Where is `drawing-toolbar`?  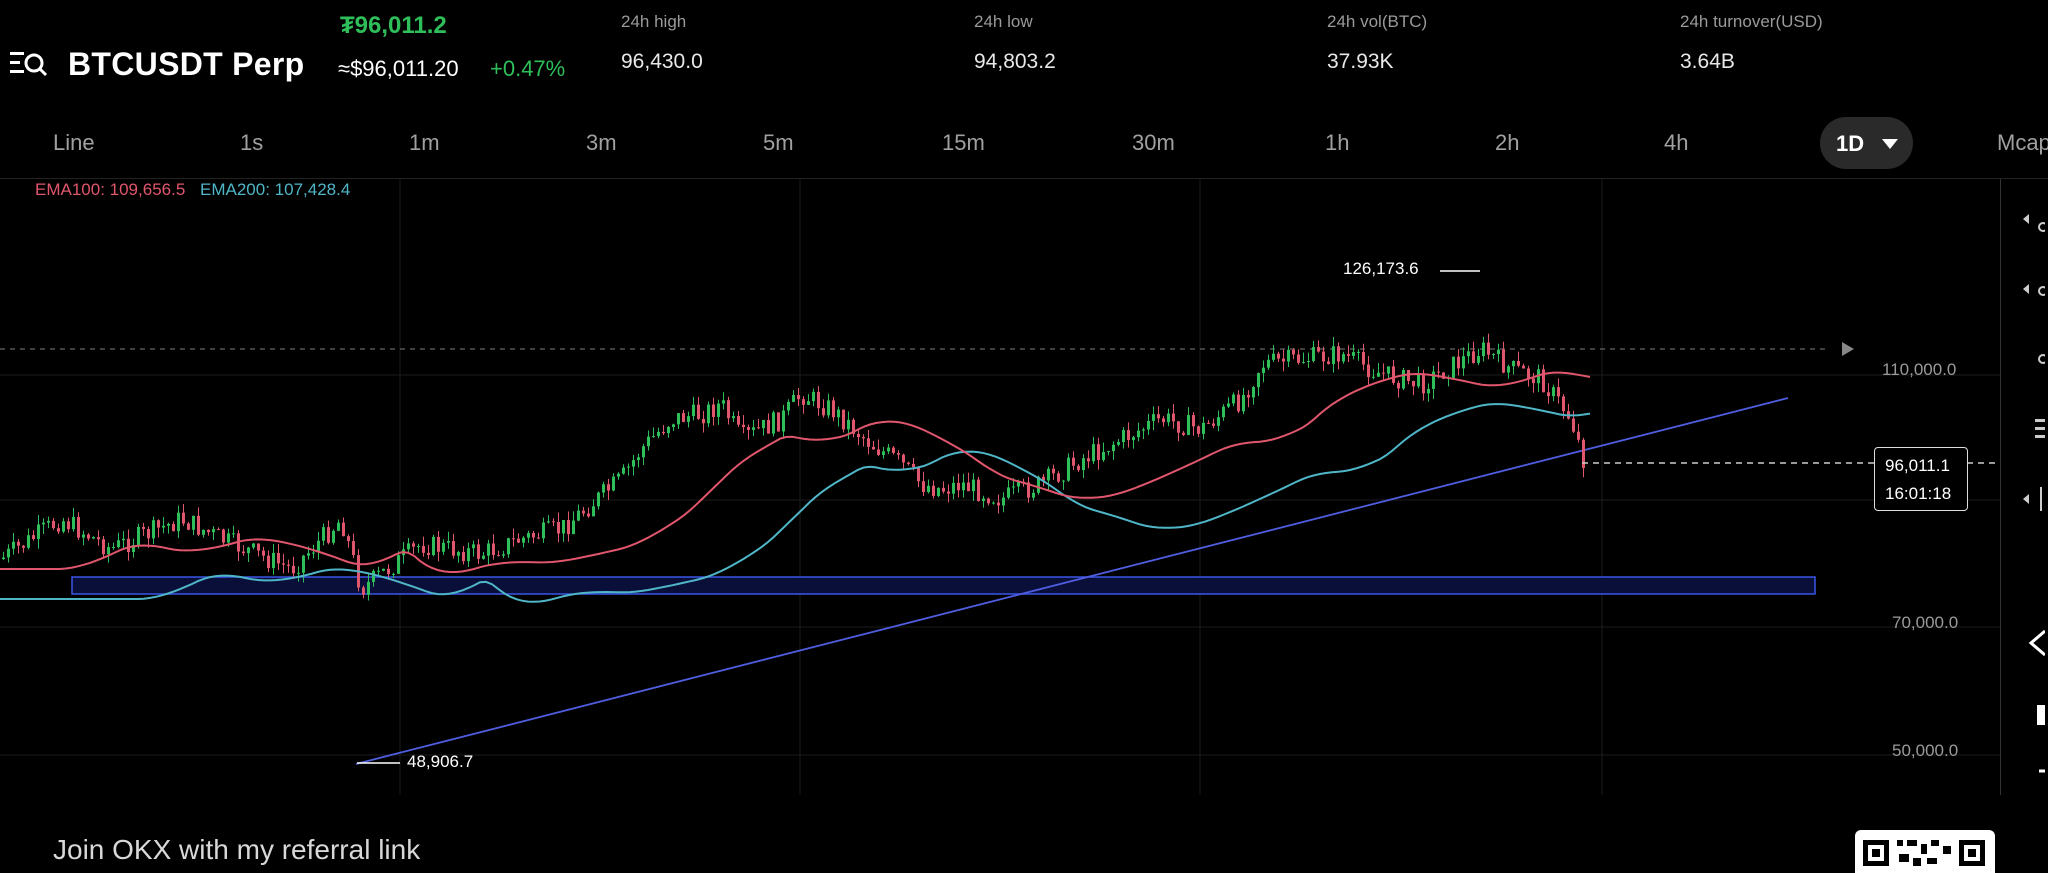 drawing-toolbar is located at coordinates (2024, 487).